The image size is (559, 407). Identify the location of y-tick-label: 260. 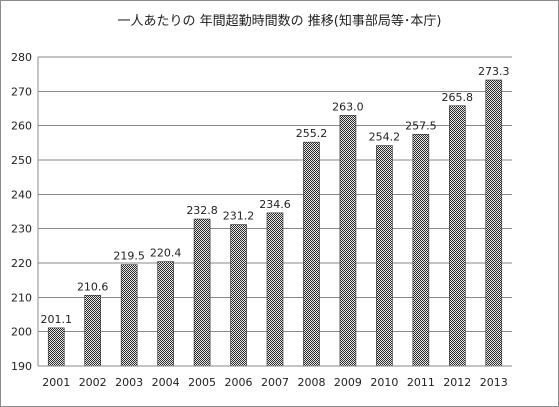
(21, 126).